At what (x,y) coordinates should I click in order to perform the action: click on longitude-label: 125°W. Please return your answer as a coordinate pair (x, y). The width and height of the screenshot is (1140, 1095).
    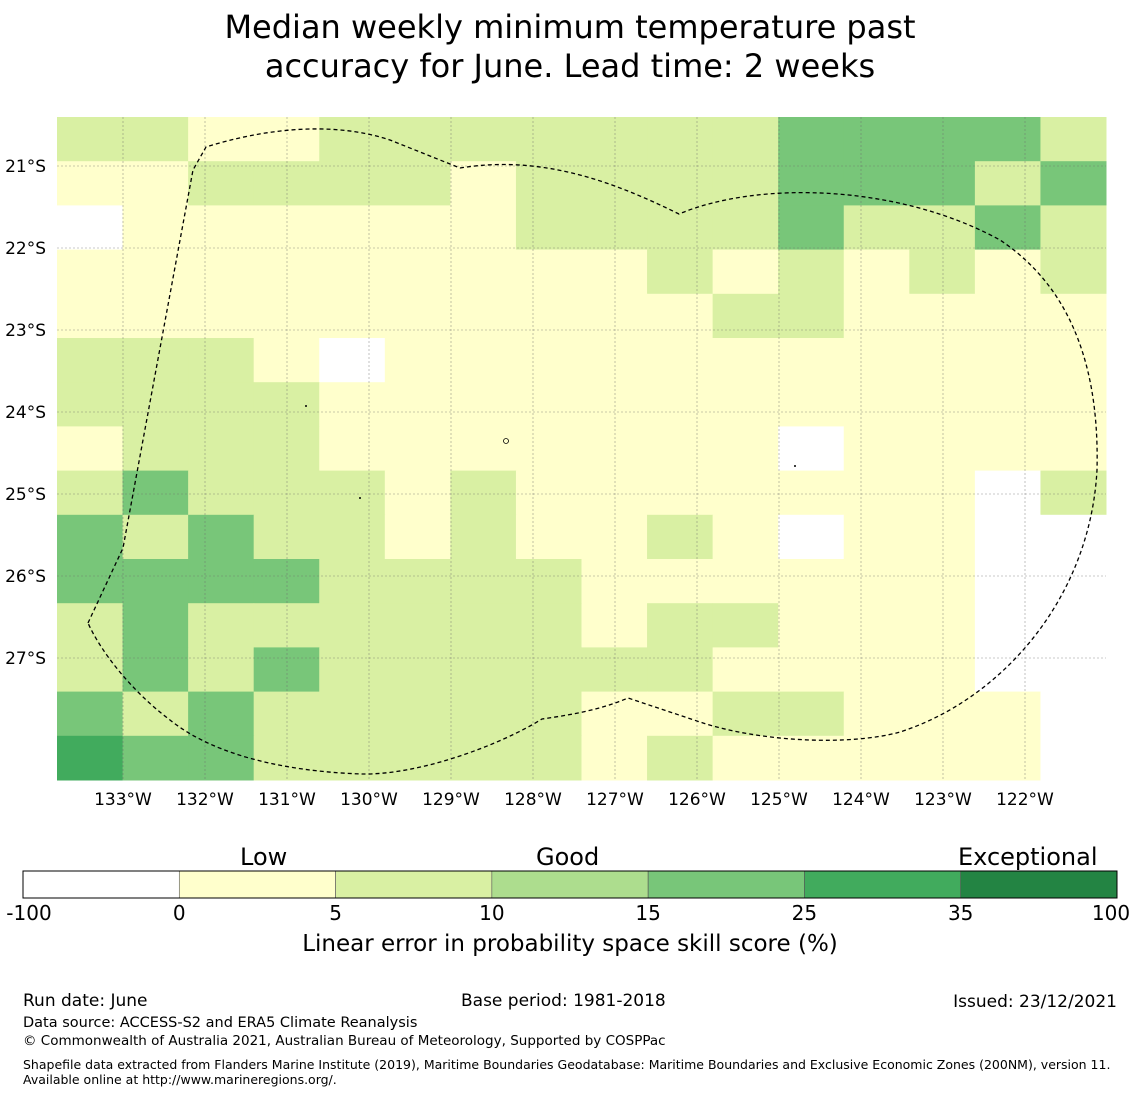
    Looking at the image, I should click on (779, 800).